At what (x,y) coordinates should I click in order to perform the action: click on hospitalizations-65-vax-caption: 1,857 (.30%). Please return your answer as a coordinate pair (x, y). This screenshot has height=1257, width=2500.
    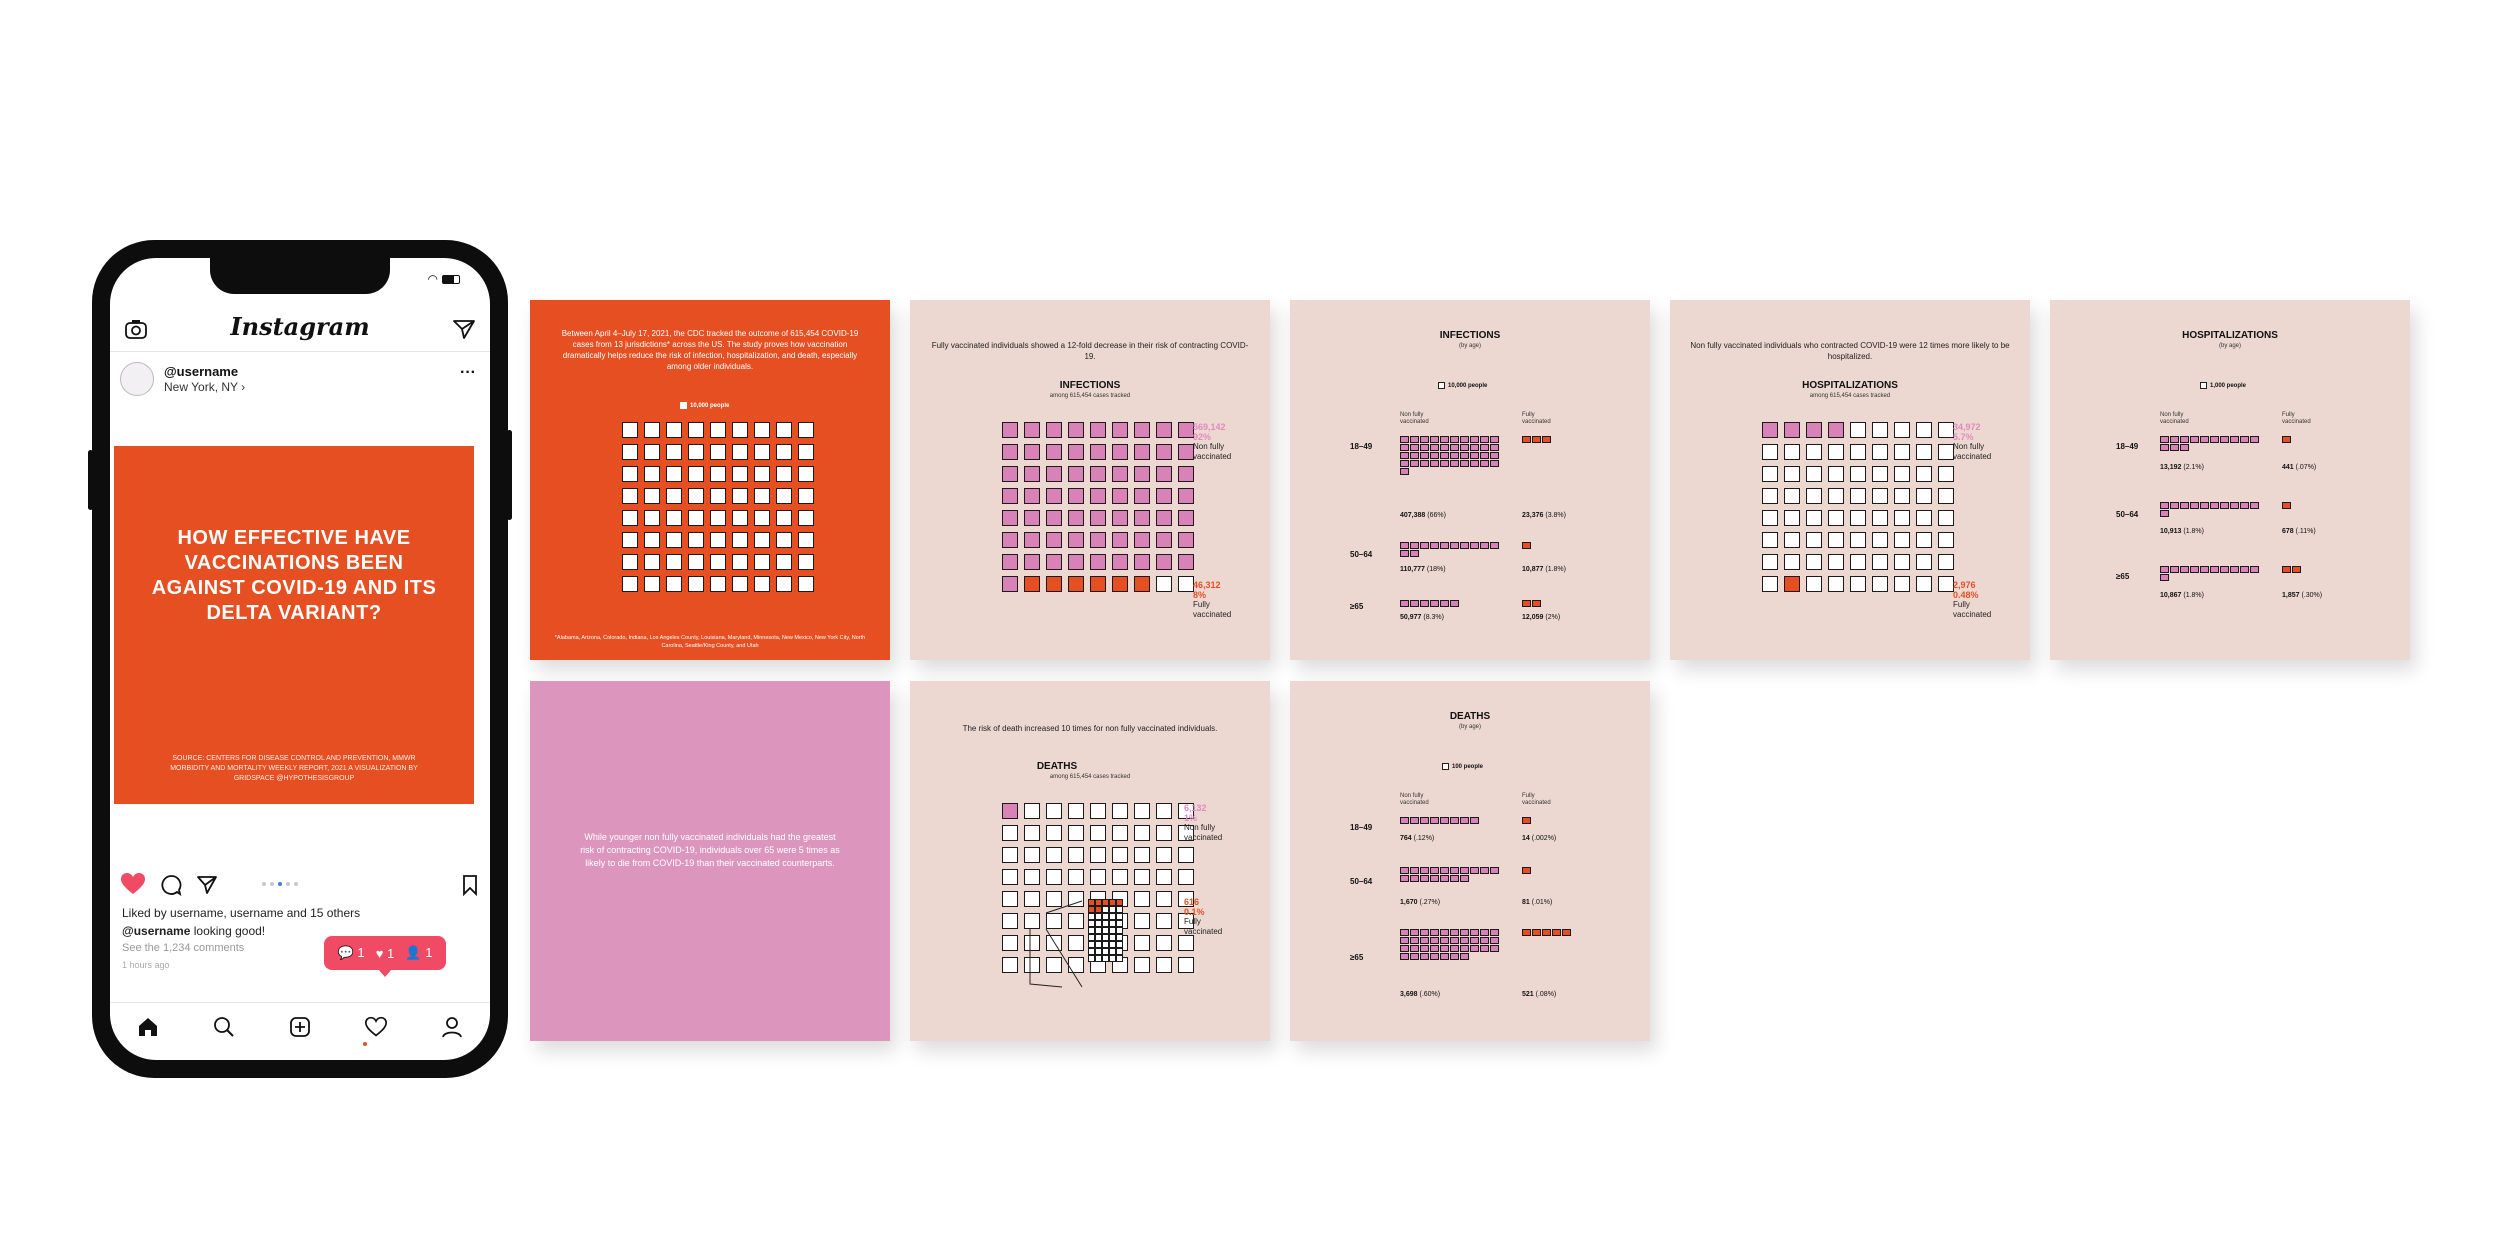
    Looking at the image, I should click on (2302, 595).